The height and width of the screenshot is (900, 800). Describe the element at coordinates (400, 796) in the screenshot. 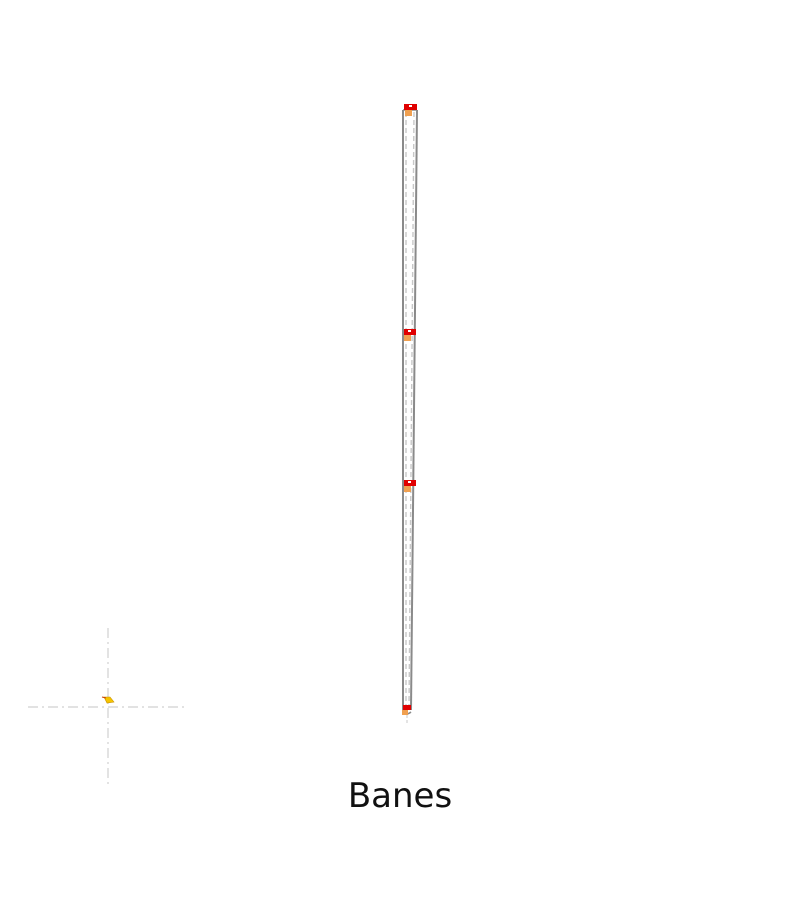

I see `map-caption: Banes` at that location.